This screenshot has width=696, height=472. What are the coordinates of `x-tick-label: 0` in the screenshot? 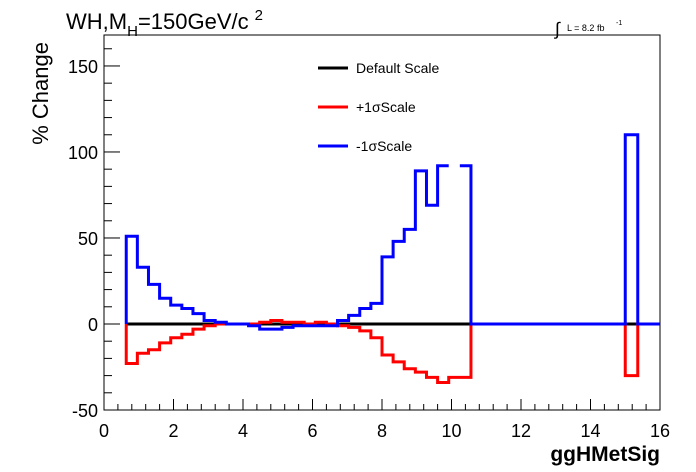 It's located at (104, 431).